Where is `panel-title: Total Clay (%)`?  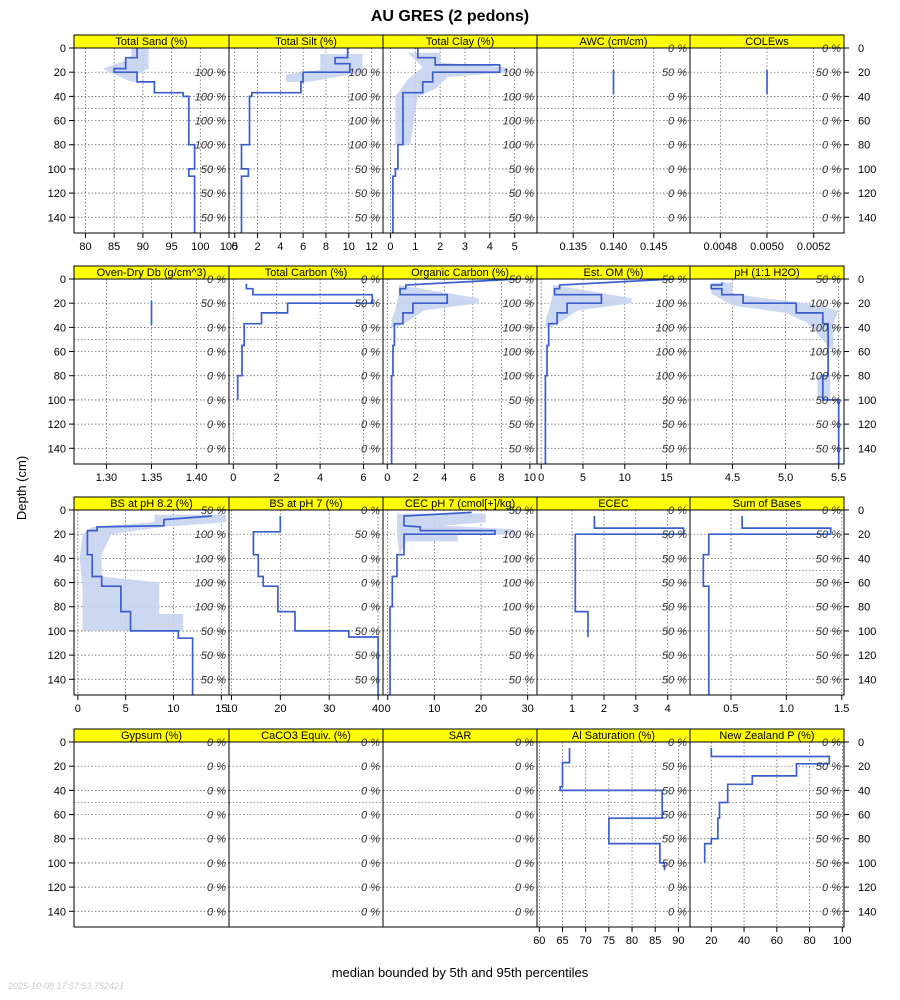 panel-title: Total Clay (%) is located at coordinates (460, 42).